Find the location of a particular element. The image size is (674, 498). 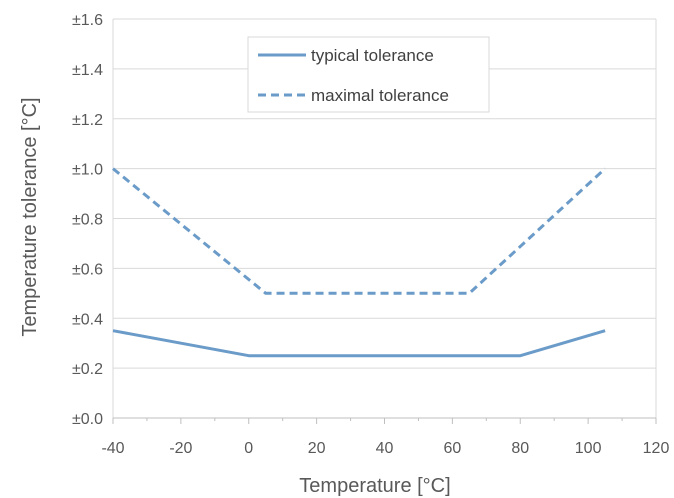

x-tick-label: -40 is located at coordinates (112, 448).